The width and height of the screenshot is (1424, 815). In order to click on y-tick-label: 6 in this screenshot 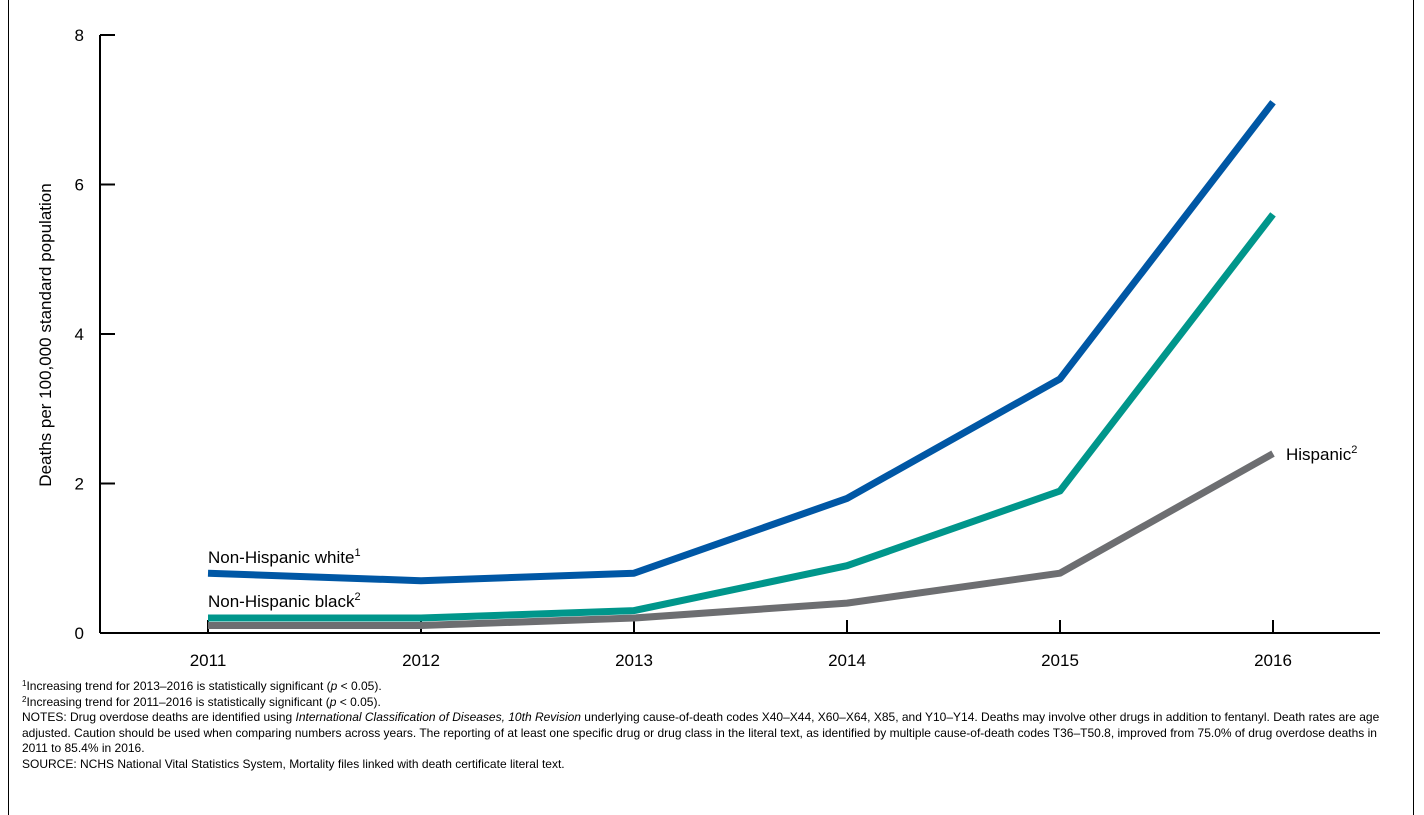, I will do `click(79, 185)`.